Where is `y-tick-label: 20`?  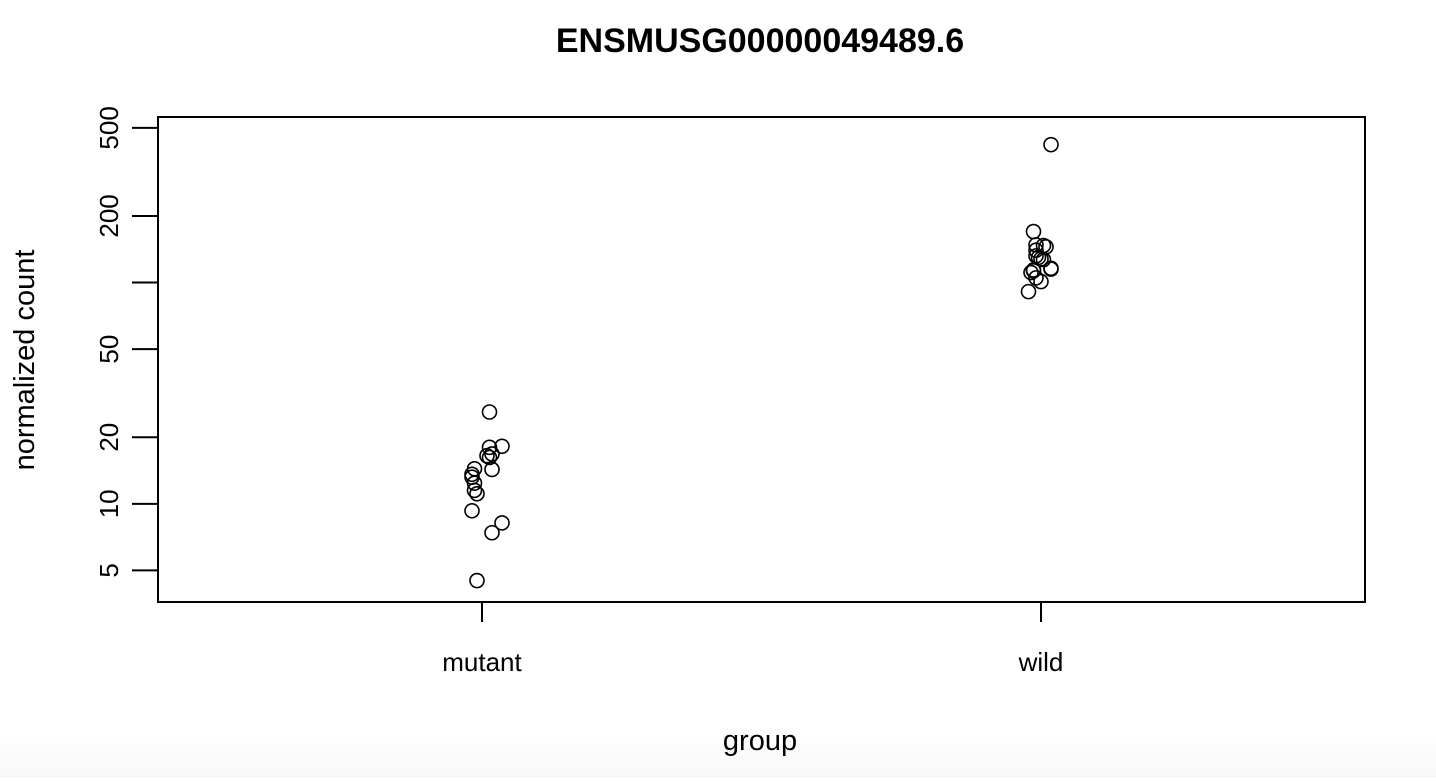 y-tick-label: 20 is located at coordinates (109, 437).